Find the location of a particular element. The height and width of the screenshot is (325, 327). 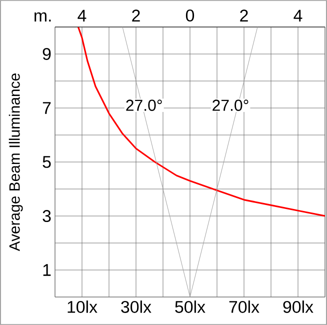

x2-tick-label: 0 is located at coordinates (190, 15).